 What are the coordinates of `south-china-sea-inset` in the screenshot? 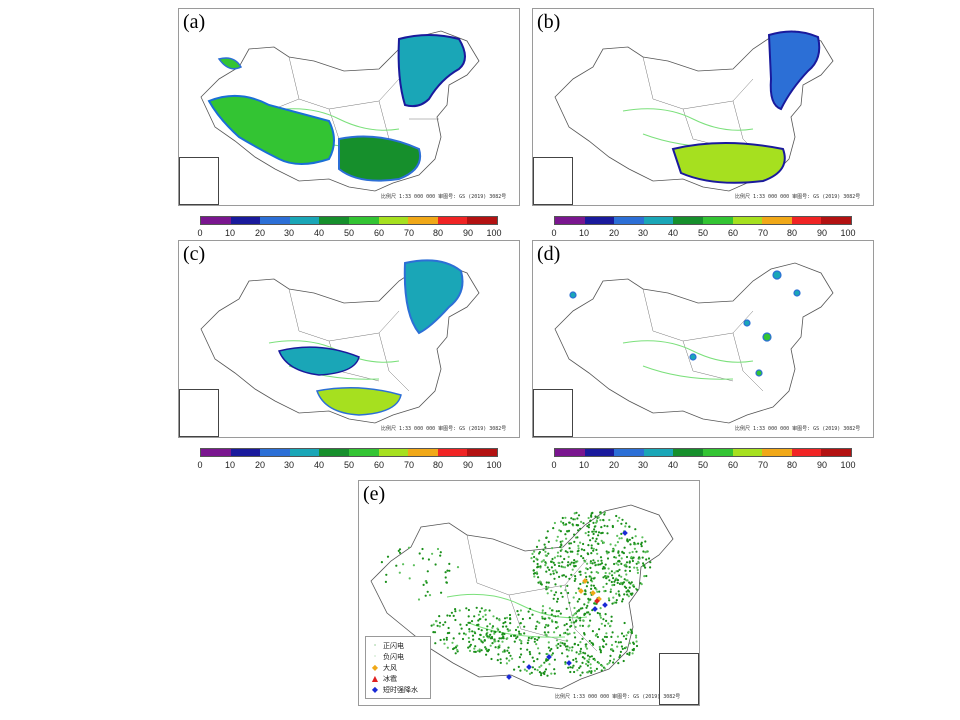 It's located at (679, 679).